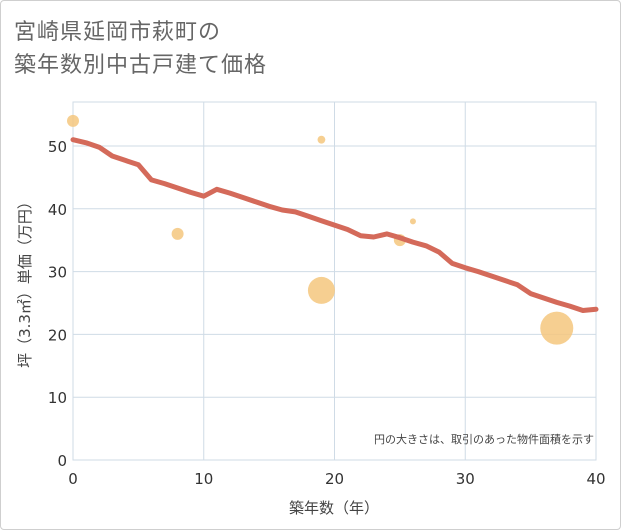  I want to click on x-axis-label: 築年数（年）, so click(334, 508).